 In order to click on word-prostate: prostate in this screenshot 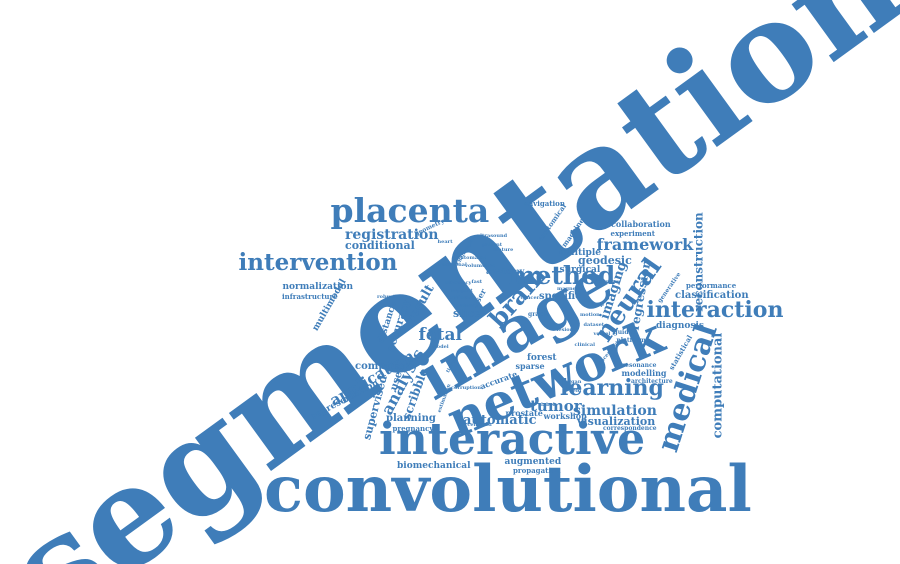, I will do `click(524, 413)`.